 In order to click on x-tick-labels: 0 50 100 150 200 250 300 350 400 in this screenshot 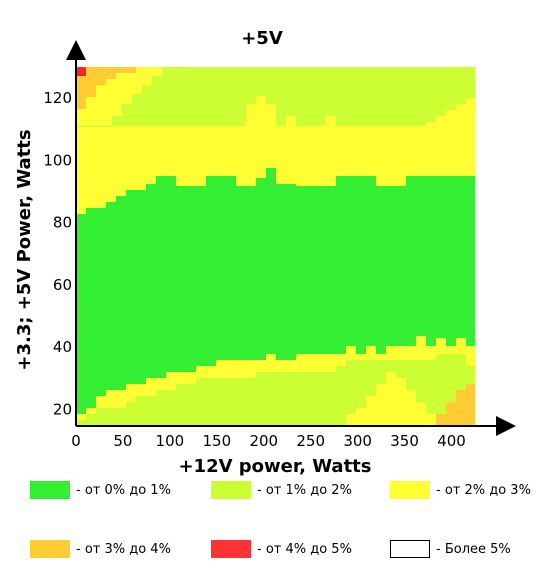, I will do `click(268, 441)`.